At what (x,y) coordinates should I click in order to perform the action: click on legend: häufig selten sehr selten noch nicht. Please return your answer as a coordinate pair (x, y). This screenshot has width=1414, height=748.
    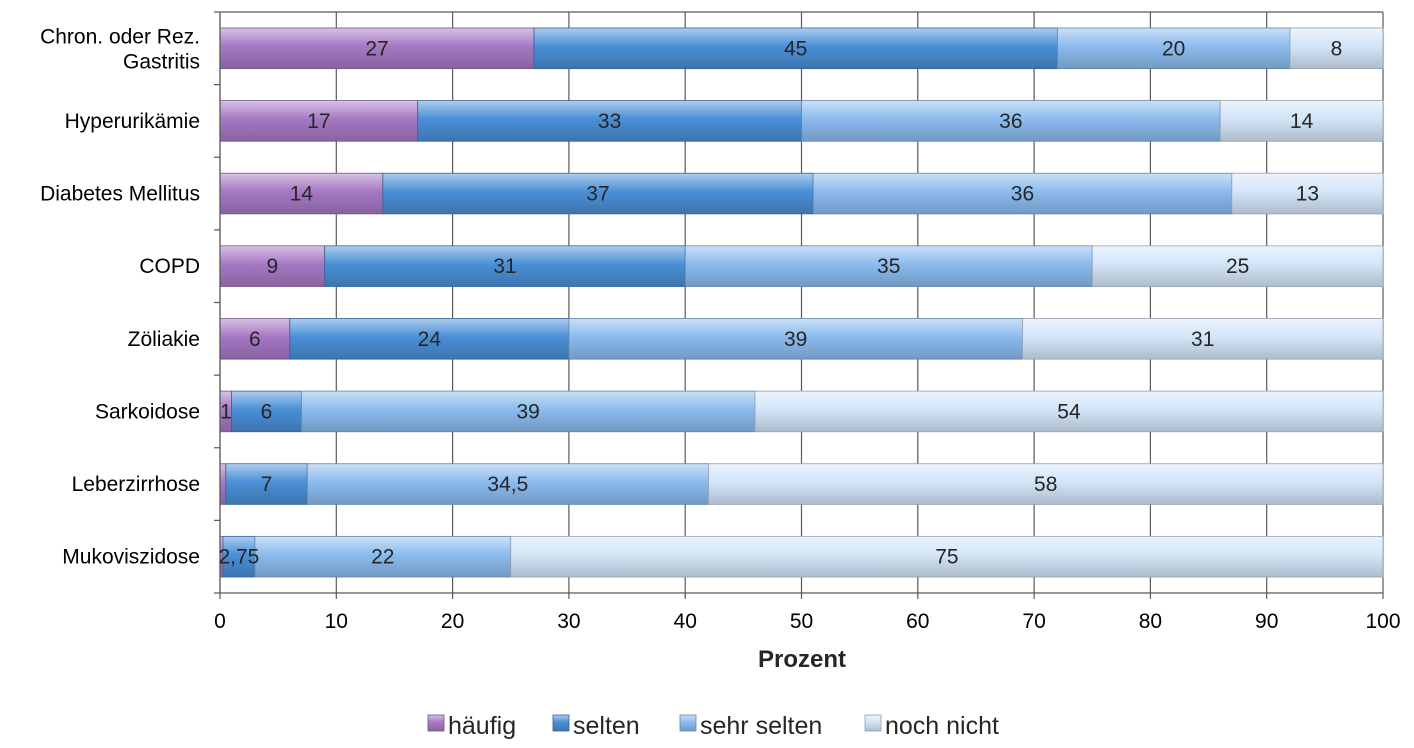
    Looking at the image, I should click on (713, 726).